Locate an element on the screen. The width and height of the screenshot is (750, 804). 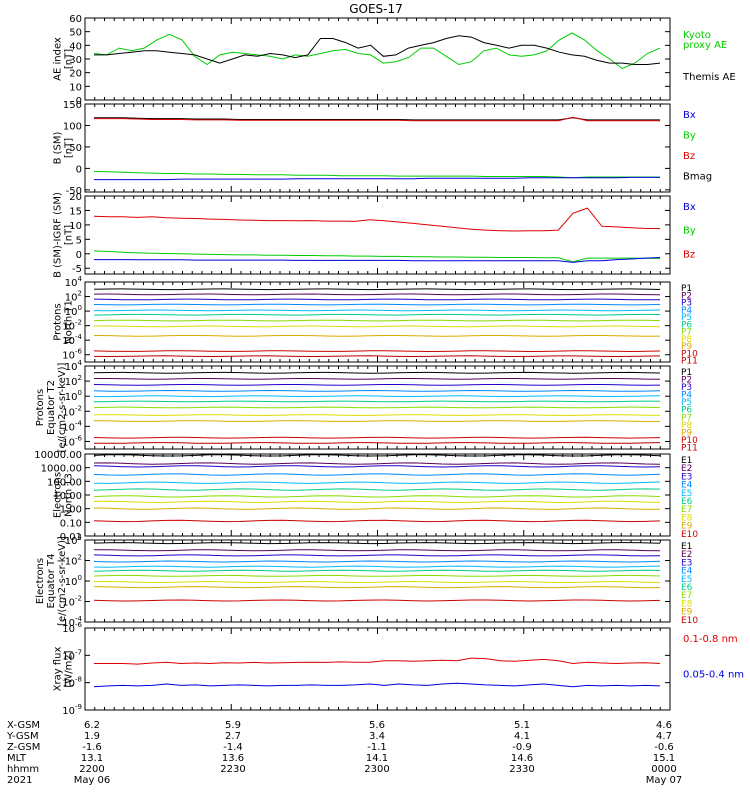
channel-label-e1: E1 is located at coordinates (686, 461).